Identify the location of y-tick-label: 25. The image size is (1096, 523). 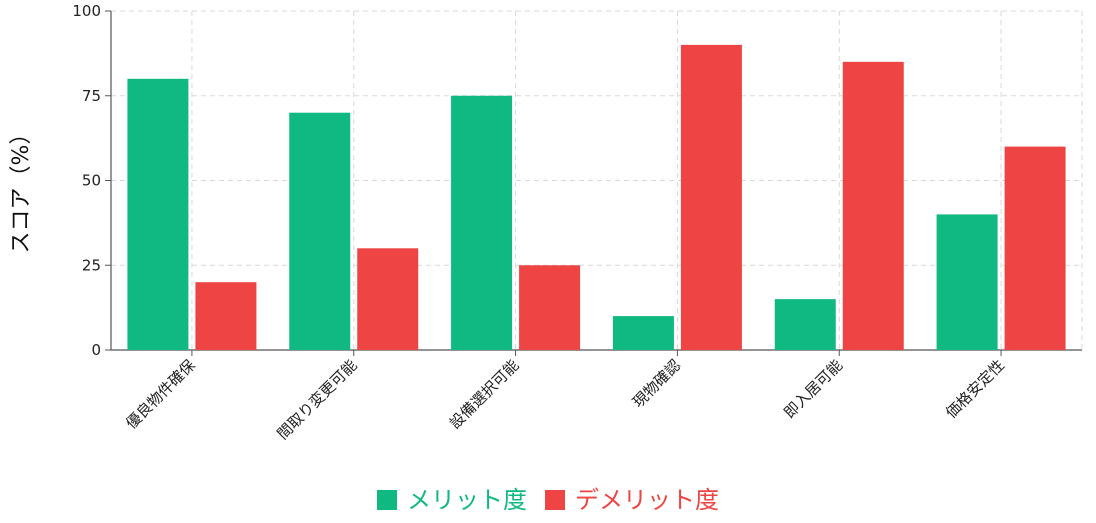
(91, 265).